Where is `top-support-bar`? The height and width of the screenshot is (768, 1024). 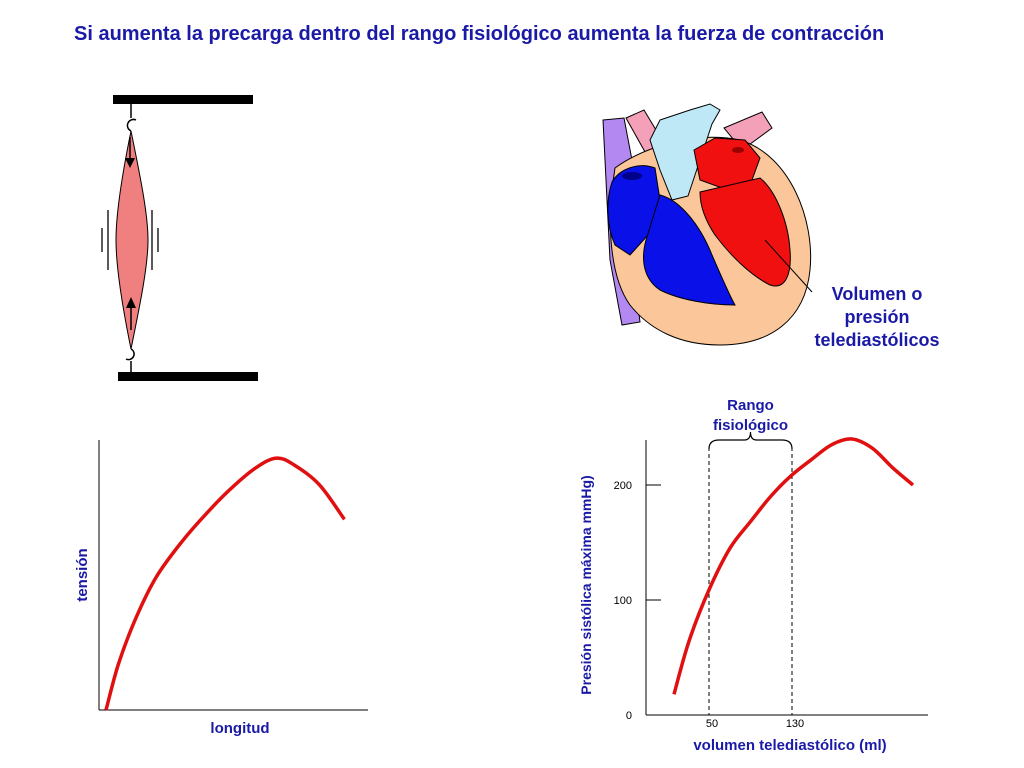
top-support-bar is located at coordinates (183, 99).